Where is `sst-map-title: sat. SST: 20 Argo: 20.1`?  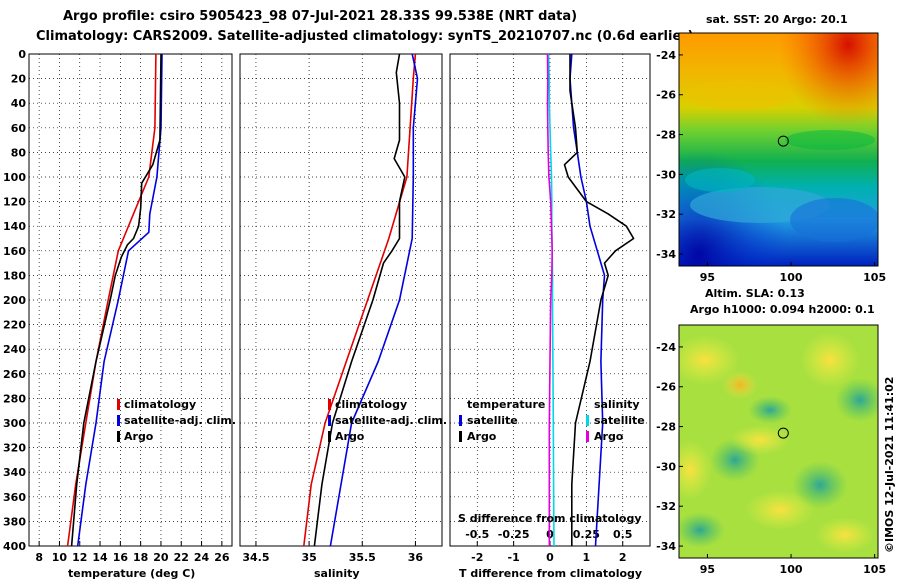 sst-map-title: sat. SST: 20 Argo: 20.1 is located at coordinates (777, 19).